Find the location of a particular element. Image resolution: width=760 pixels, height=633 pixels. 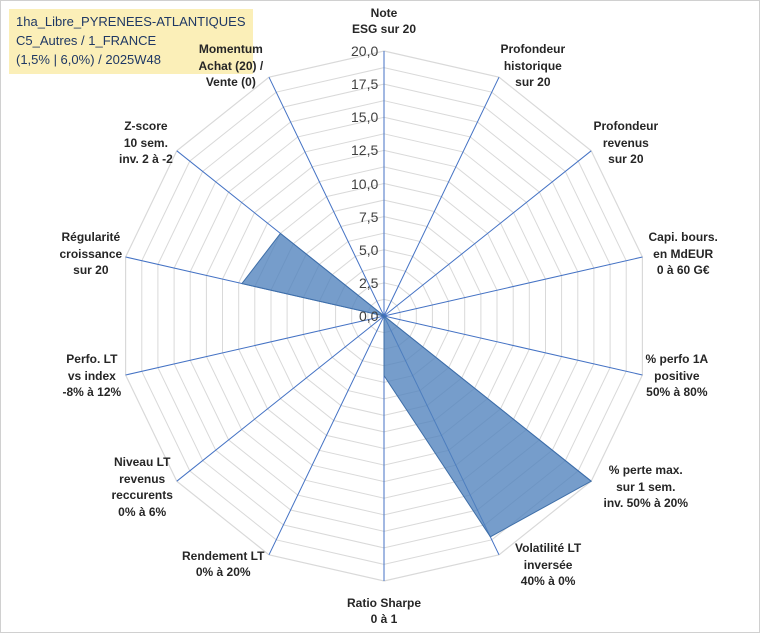

radial-tick-label: 15,0 is located at coordinates (365, 117).